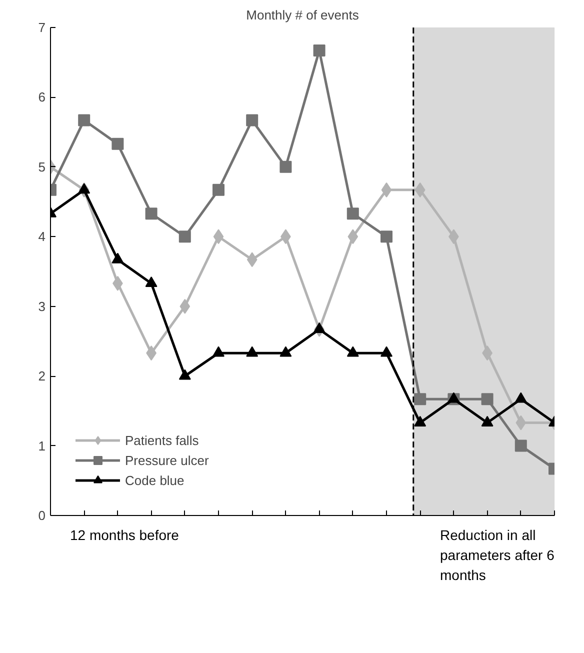 The image size is (584, 653). Describe the element at coordinates (42, 97) in the screenshot. I see `y-tick-label: 6` at that location.